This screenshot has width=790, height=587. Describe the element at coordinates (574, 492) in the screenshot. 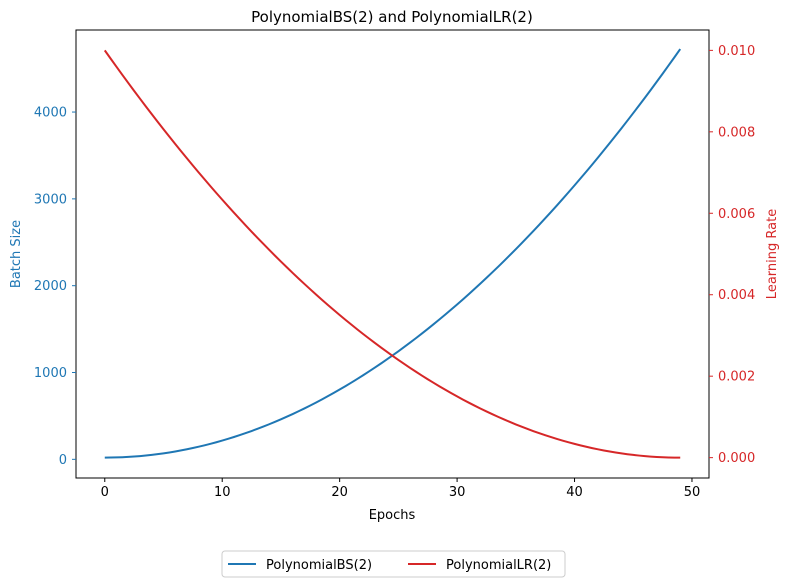

I see `x-tick-label: 40` at that location.